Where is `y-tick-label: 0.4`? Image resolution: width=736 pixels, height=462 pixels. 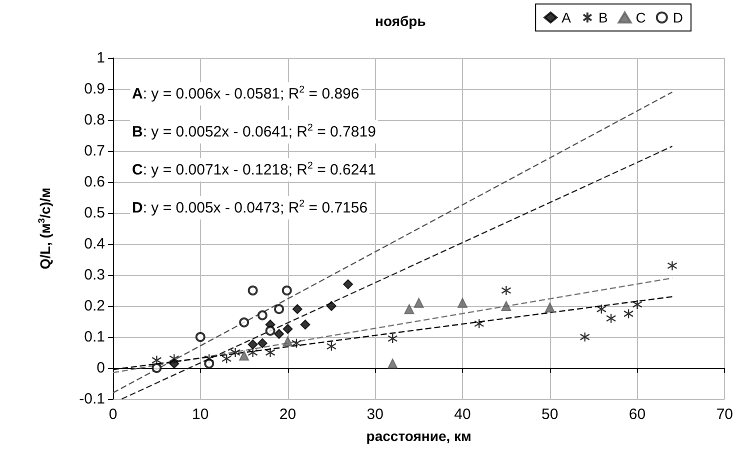 y-tick-label: 0.4 is located at coordinates (94, 244).